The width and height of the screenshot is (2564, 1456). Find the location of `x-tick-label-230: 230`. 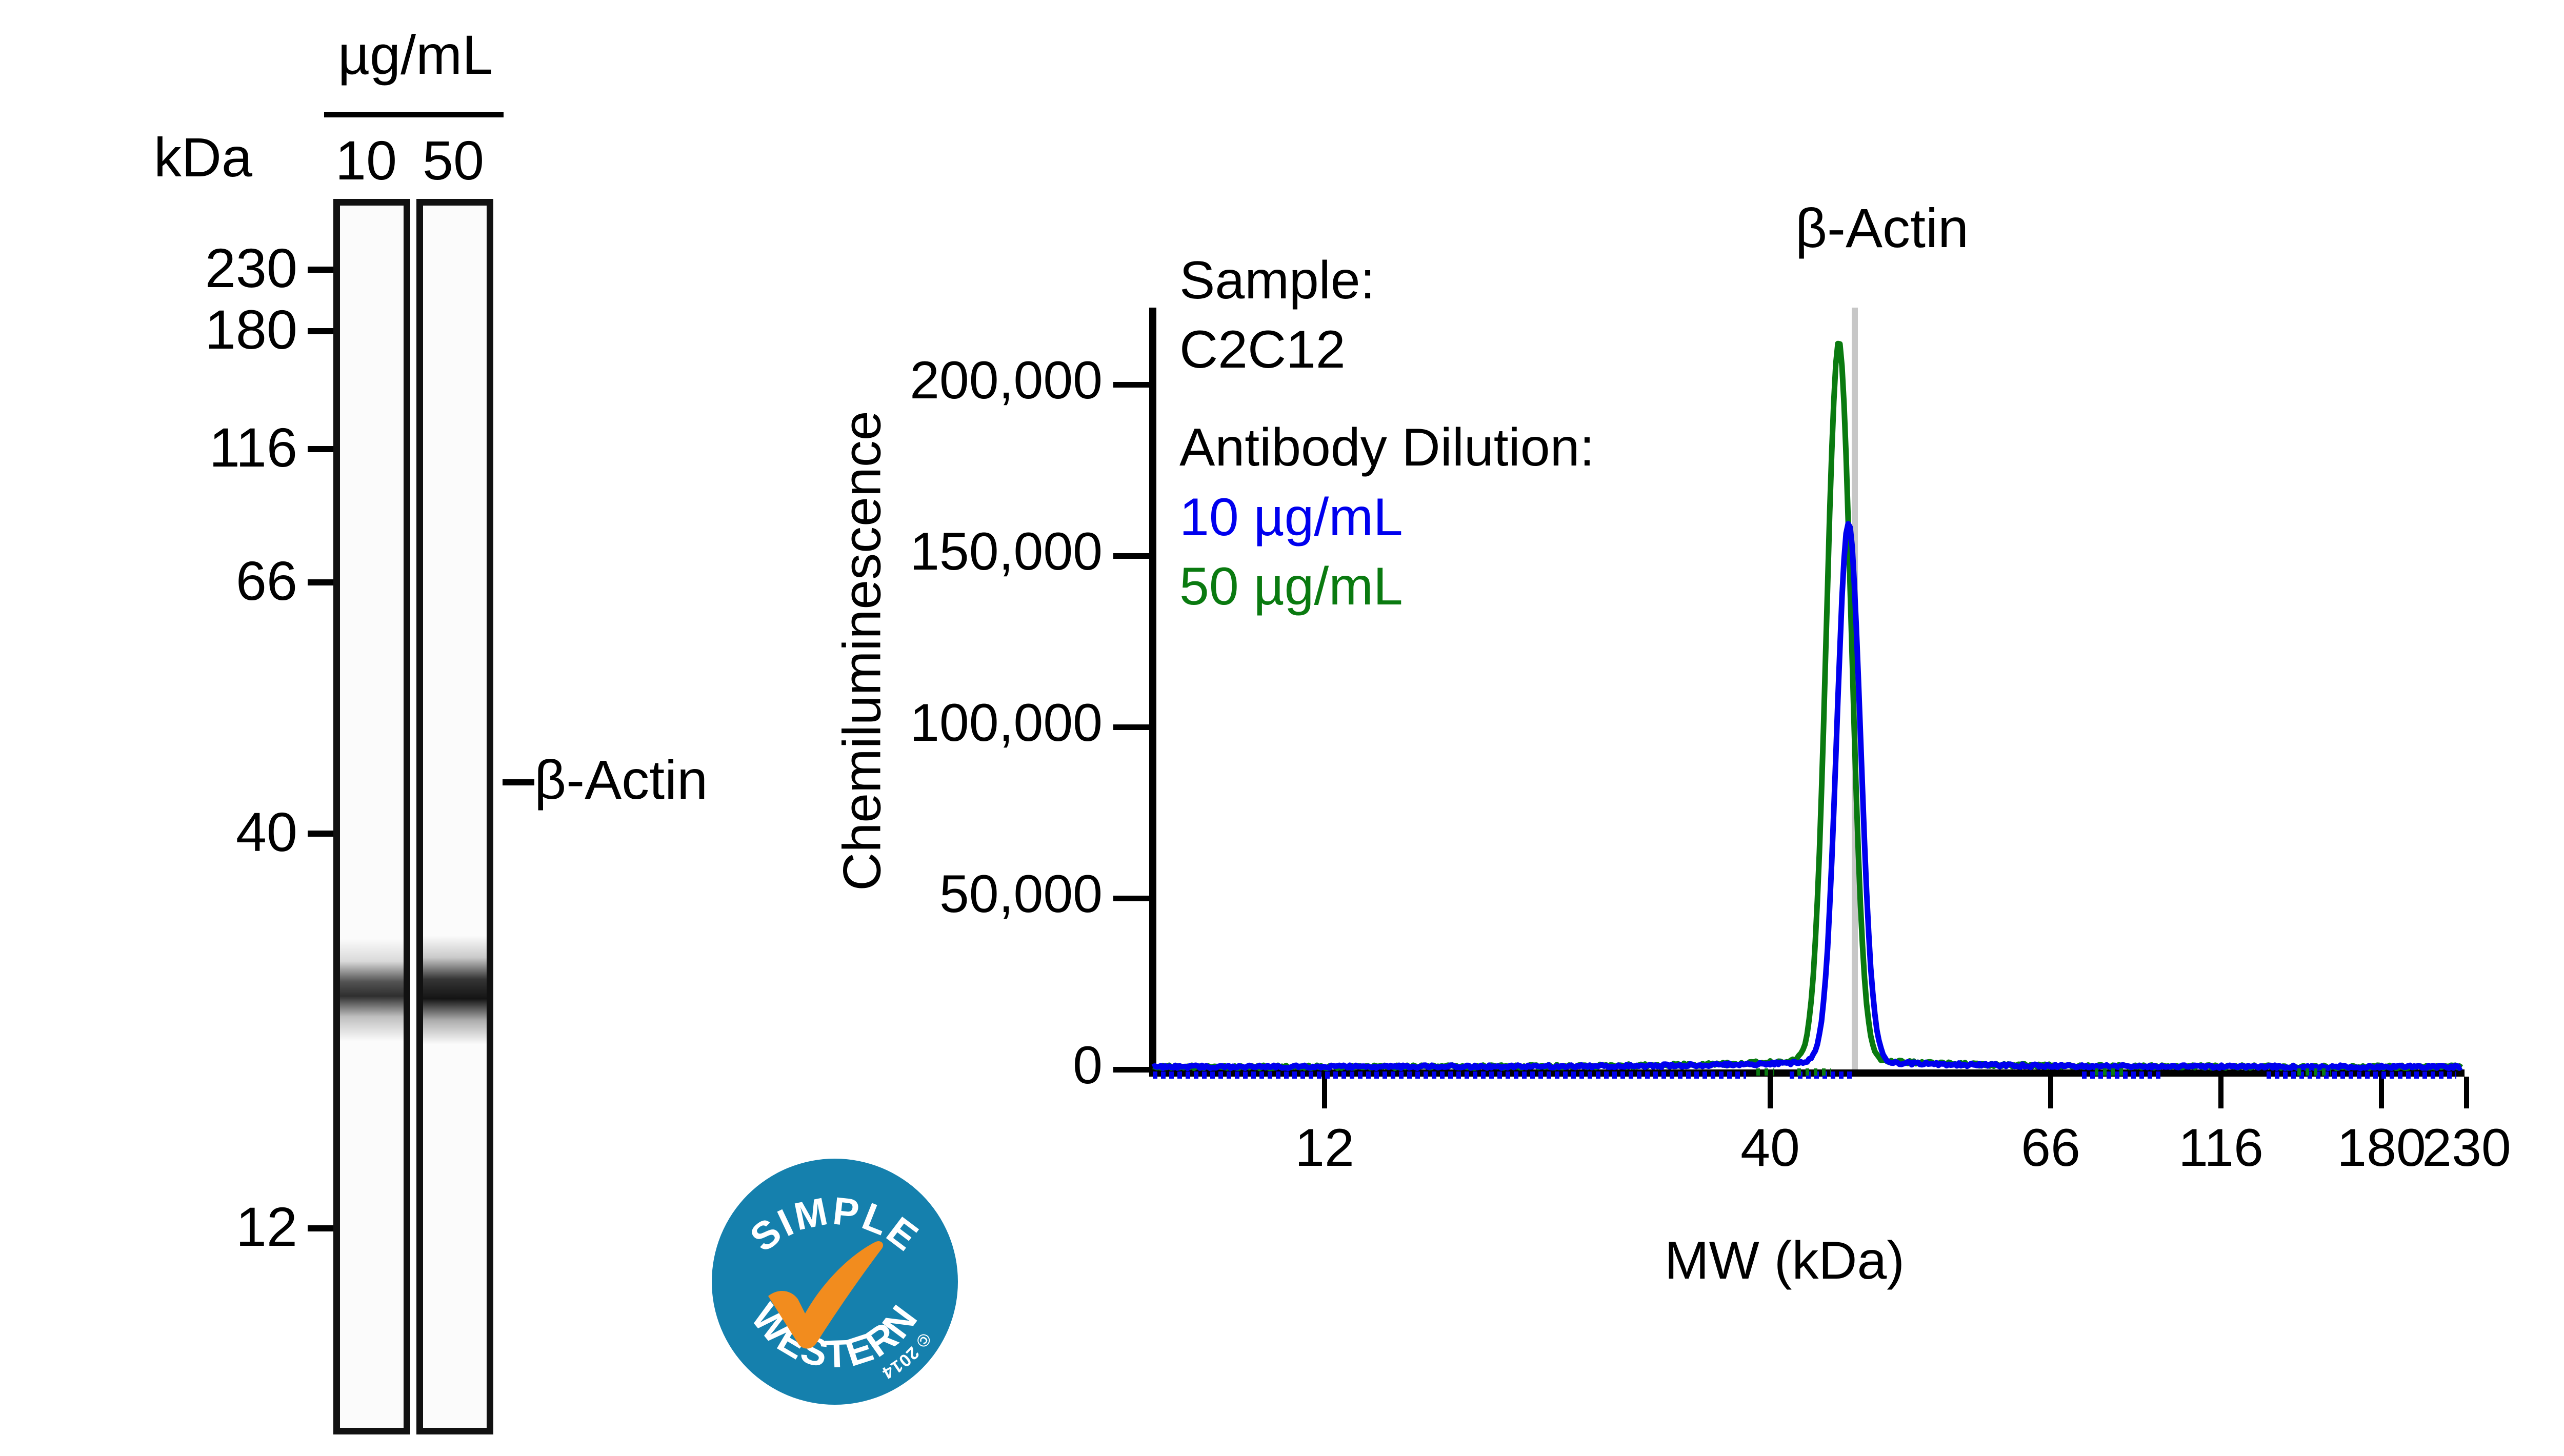

x-tick-label-230: 230 is located at coordinates (2466, 1148).